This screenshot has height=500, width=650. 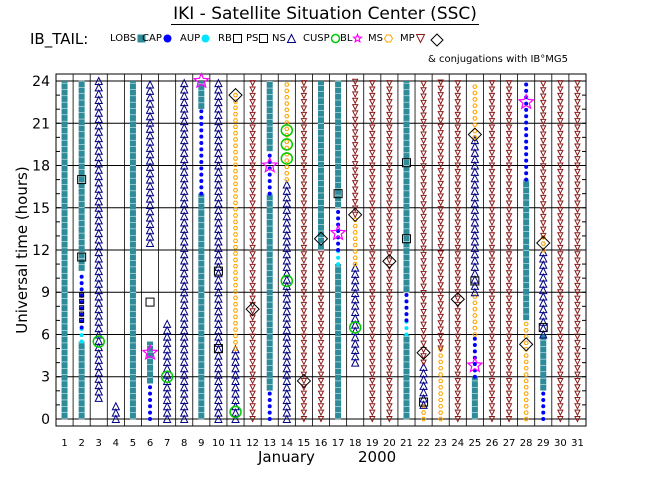 What do you see at coordinates (321, 337) in the screenshot?
I see `segment-day16-mp` at bounding box center [321, 337].